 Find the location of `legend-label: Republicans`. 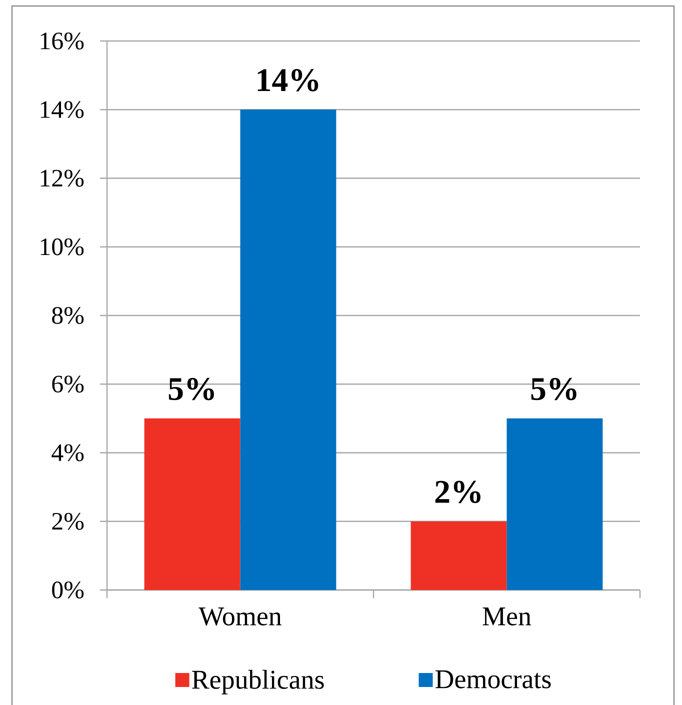

legend-label: Republicans is located at coordinates (258, 682).